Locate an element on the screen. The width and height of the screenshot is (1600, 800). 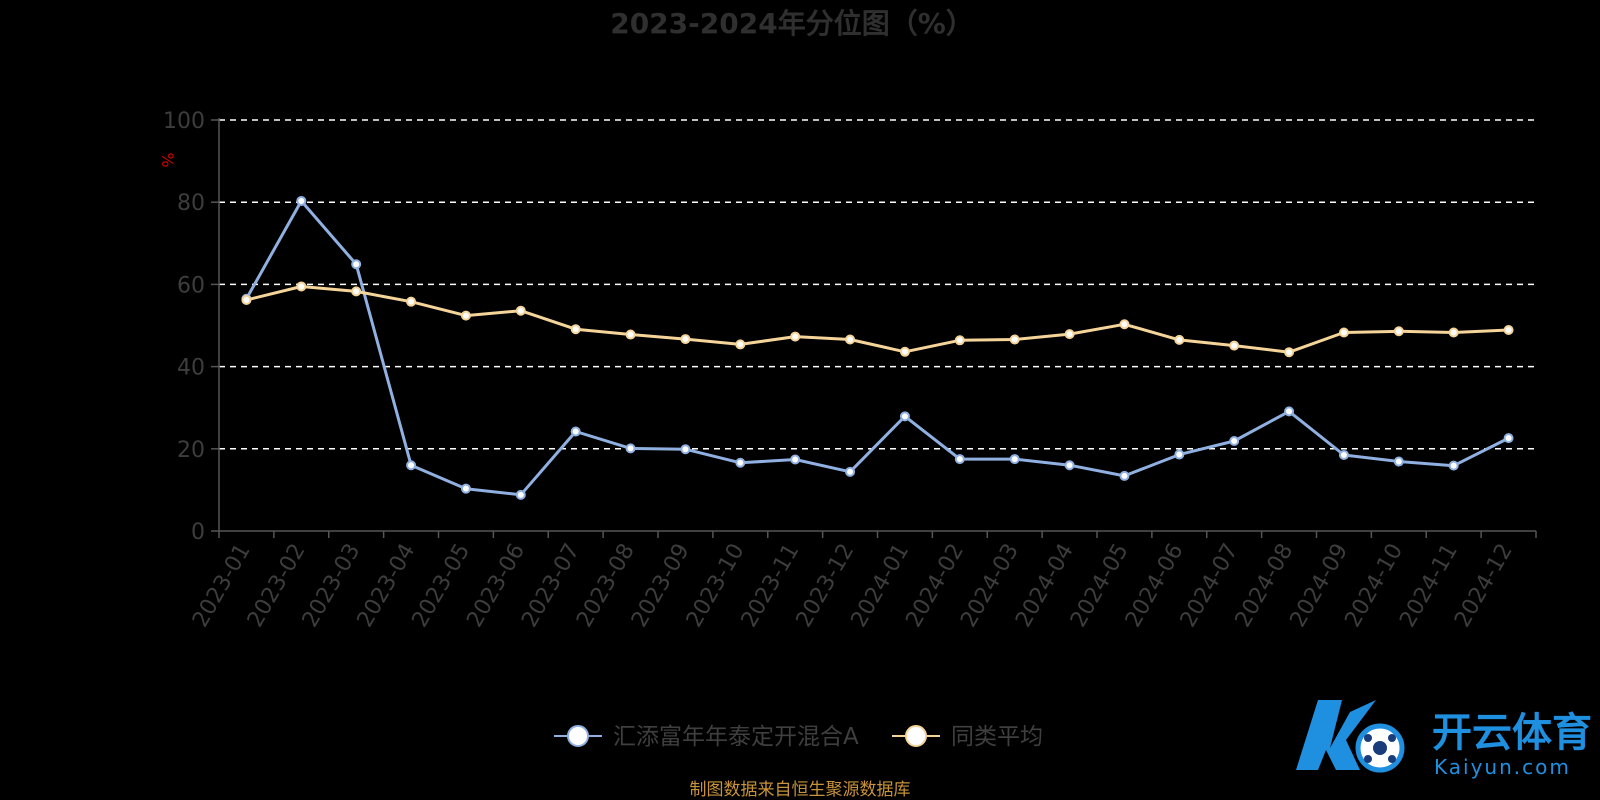
y-tick-label: 40 is located at coordinates (191, 368).